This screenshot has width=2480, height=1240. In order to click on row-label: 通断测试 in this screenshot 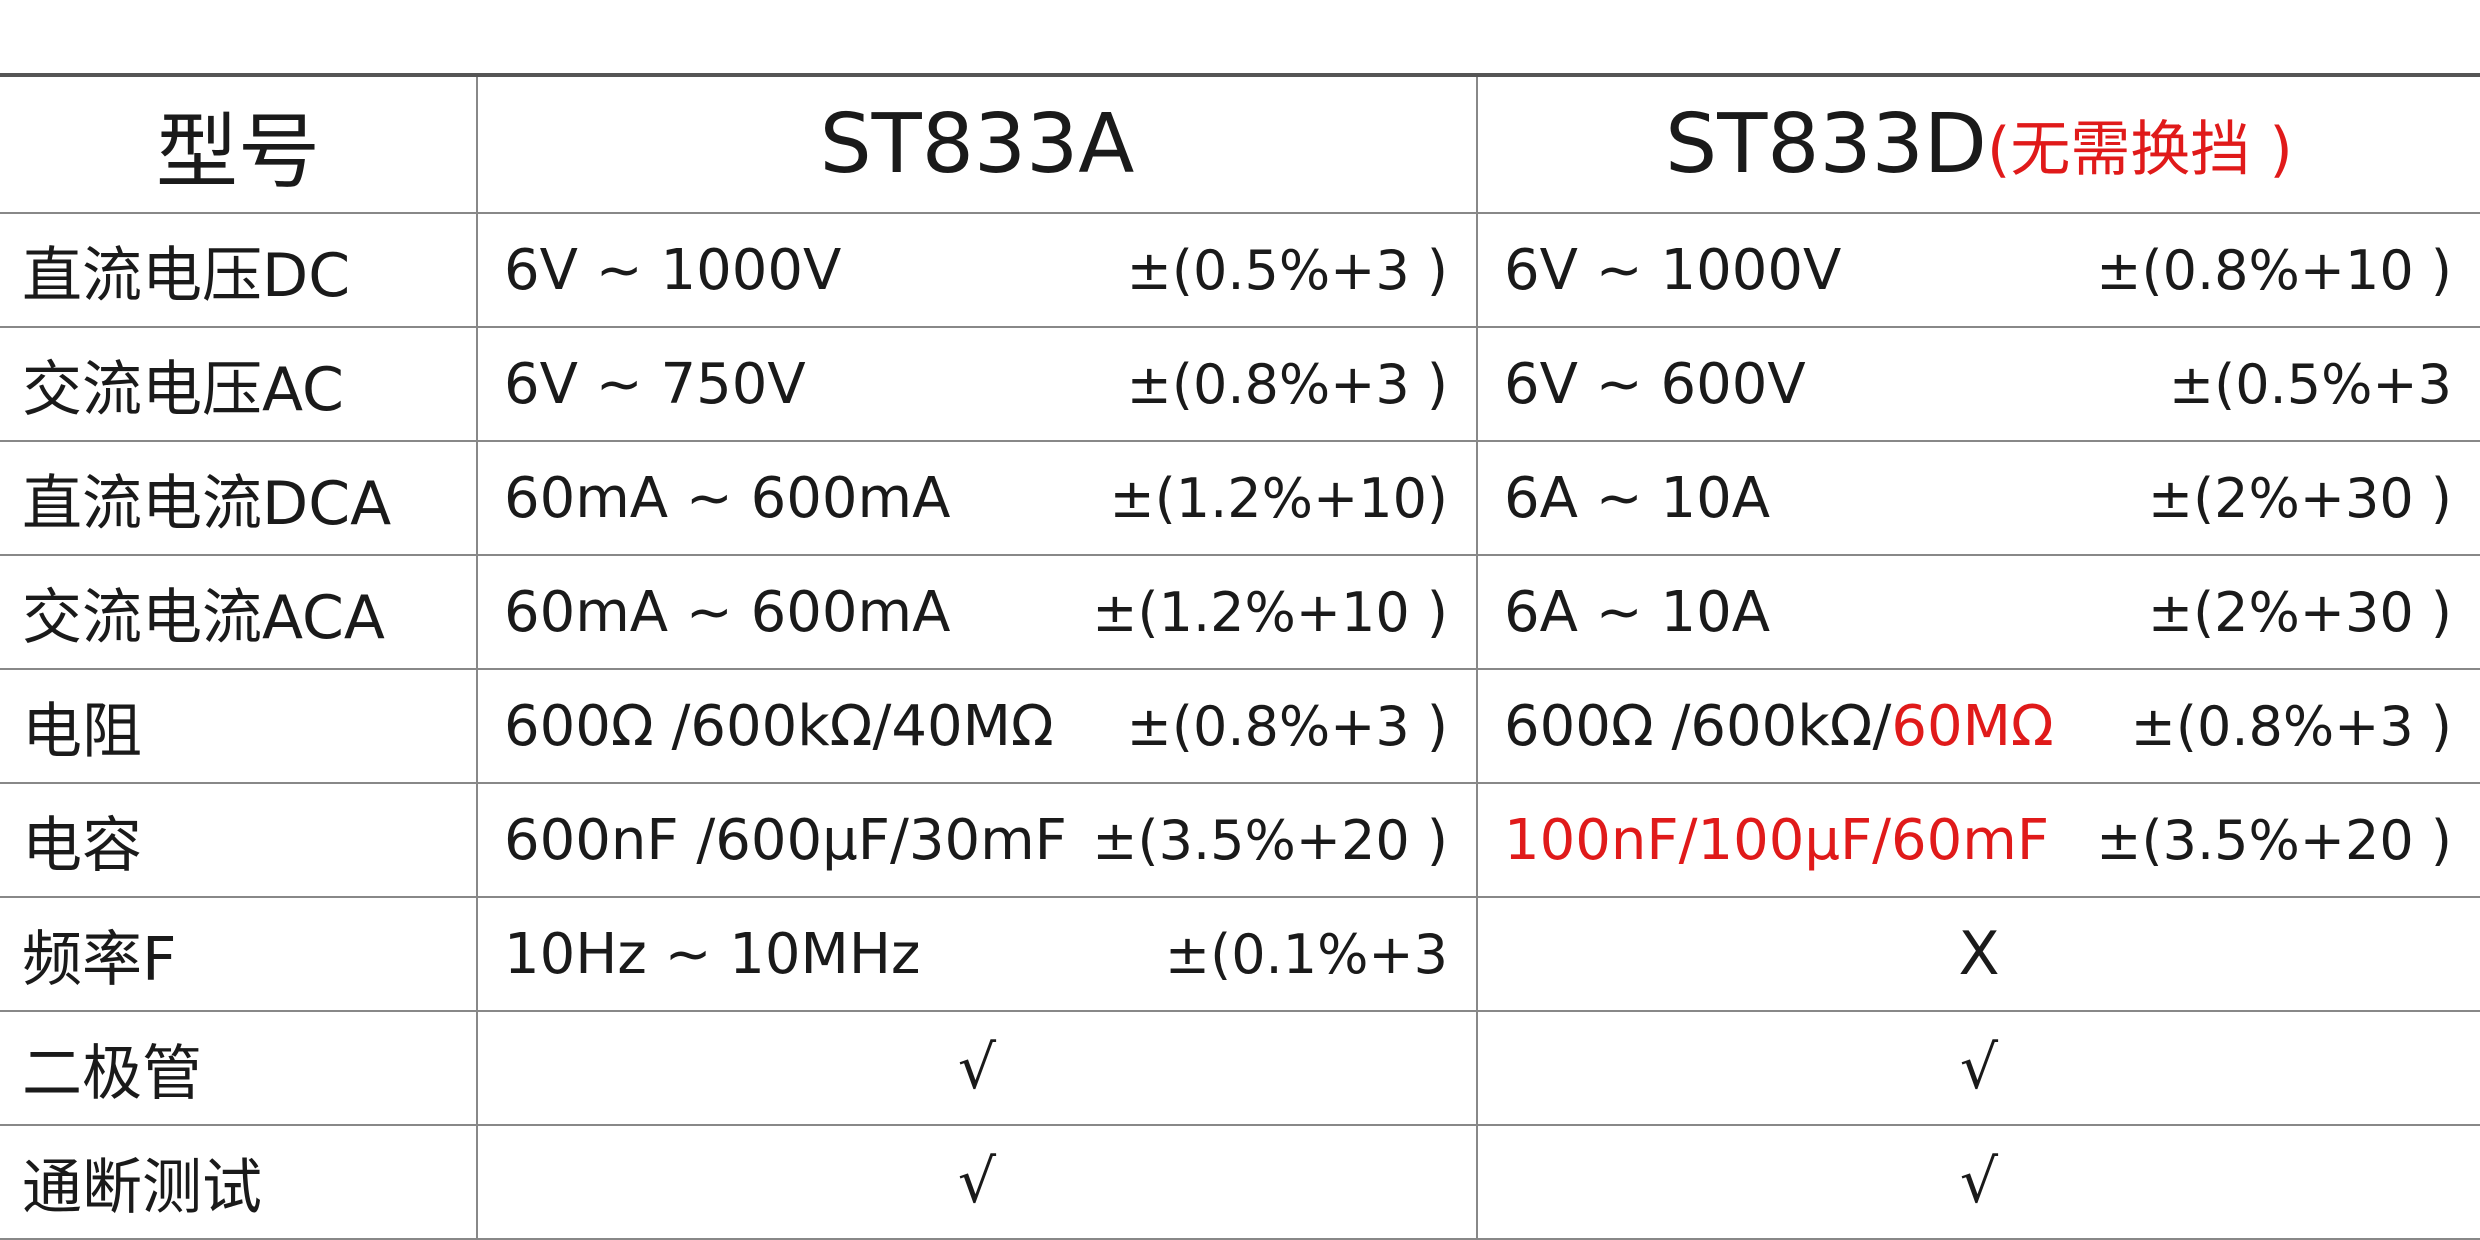, I will do `click(239, 1183)`.